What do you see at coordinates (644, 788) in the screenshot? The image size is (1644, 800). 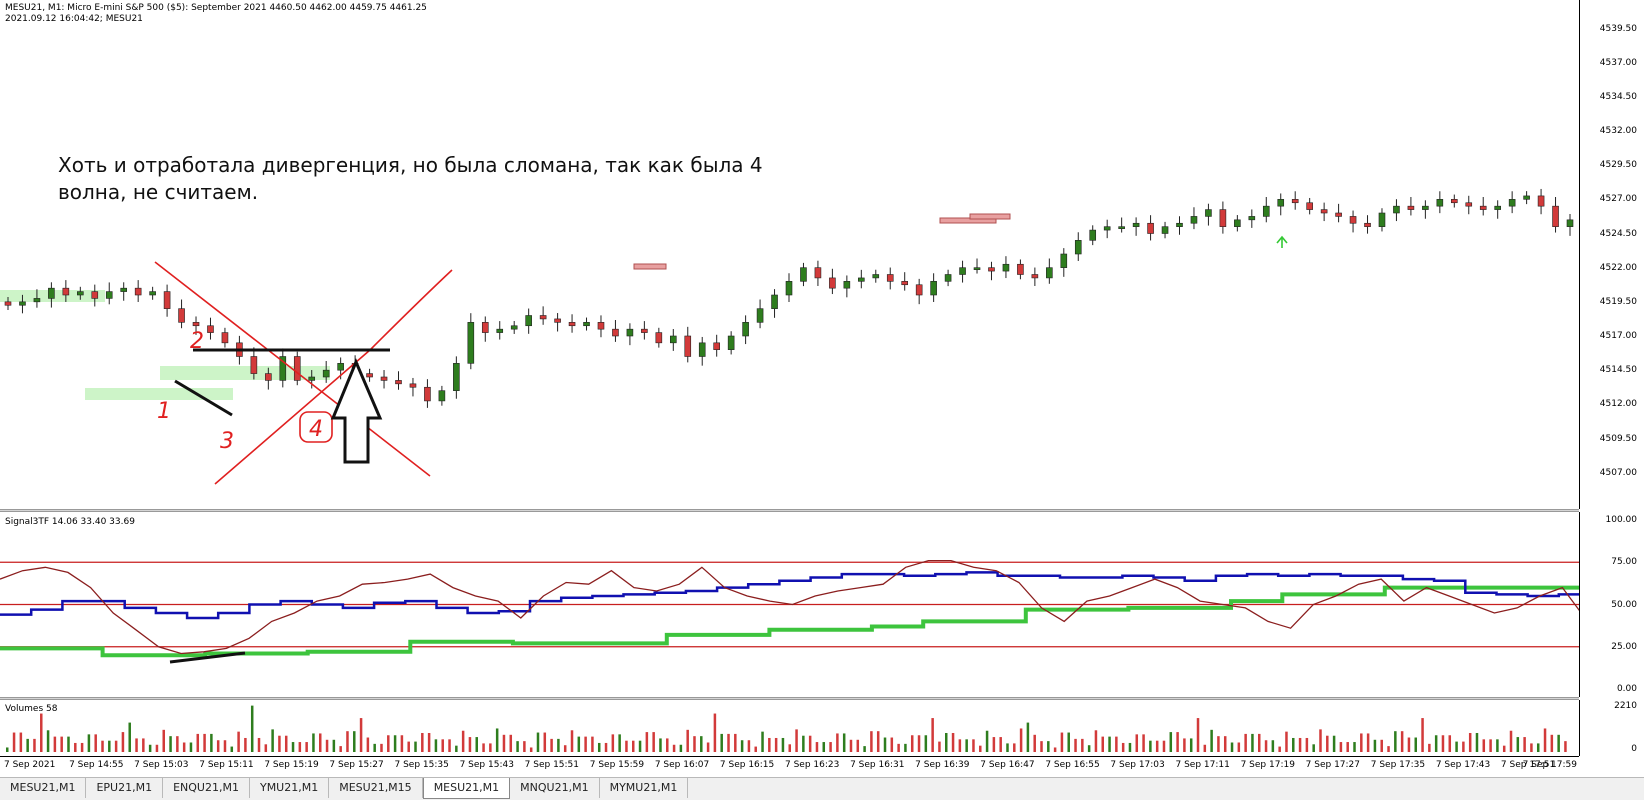 I see `chart-tab: MYMU21,M1` at bounding box center [644, 788].